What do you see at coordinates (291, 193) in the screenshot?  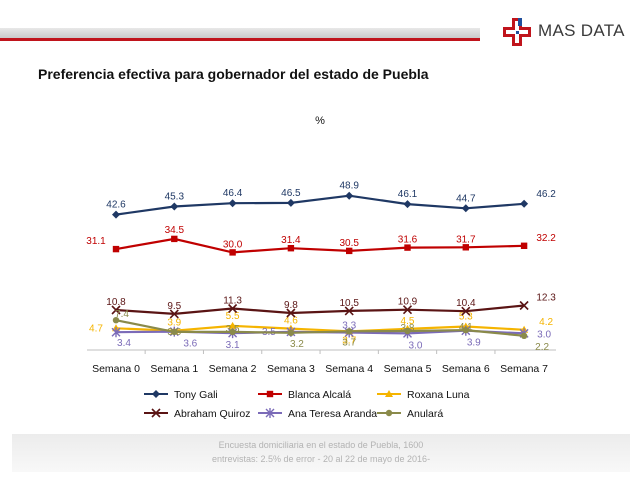 I see `data-label: 46.5` at bounding box center [291, 193].